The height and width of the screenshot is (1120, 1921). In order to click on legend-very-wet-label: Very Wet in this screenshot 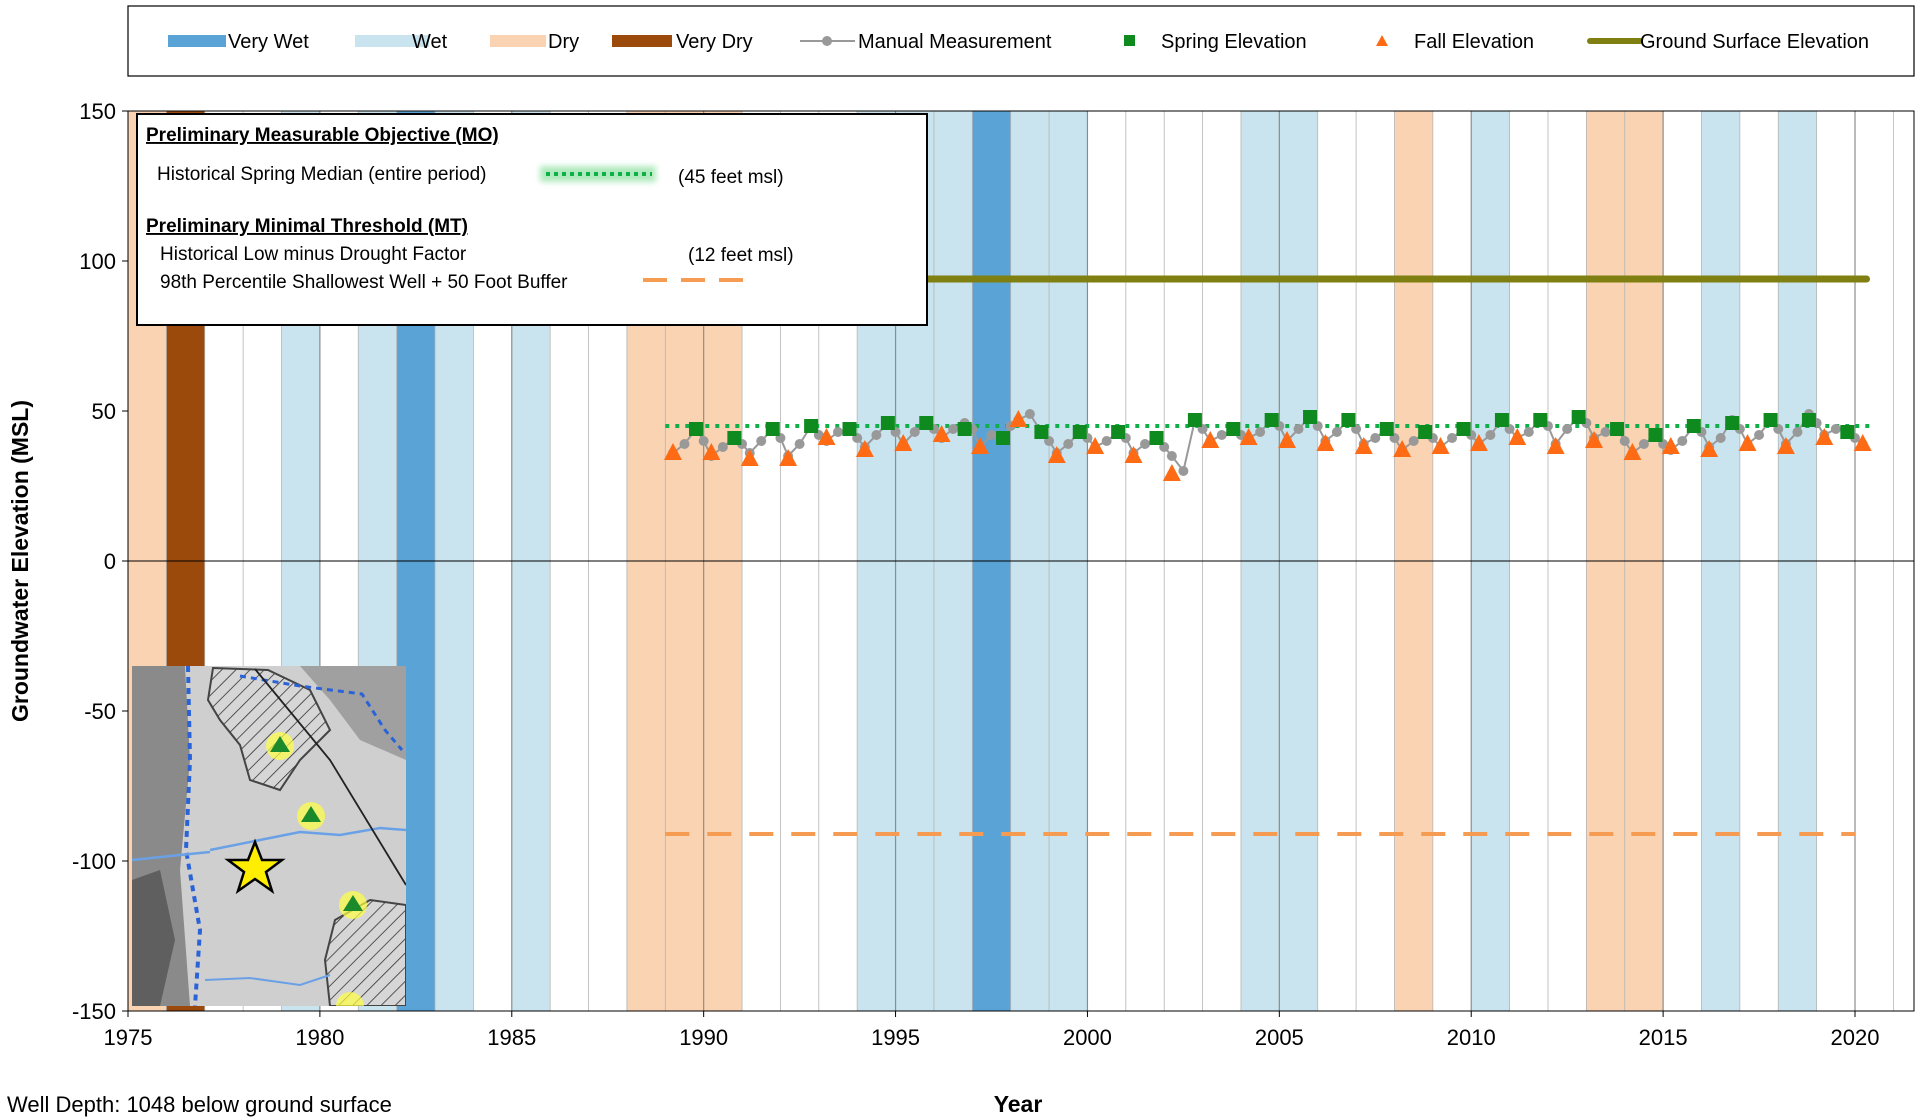, I will do `click(268, 42)`.